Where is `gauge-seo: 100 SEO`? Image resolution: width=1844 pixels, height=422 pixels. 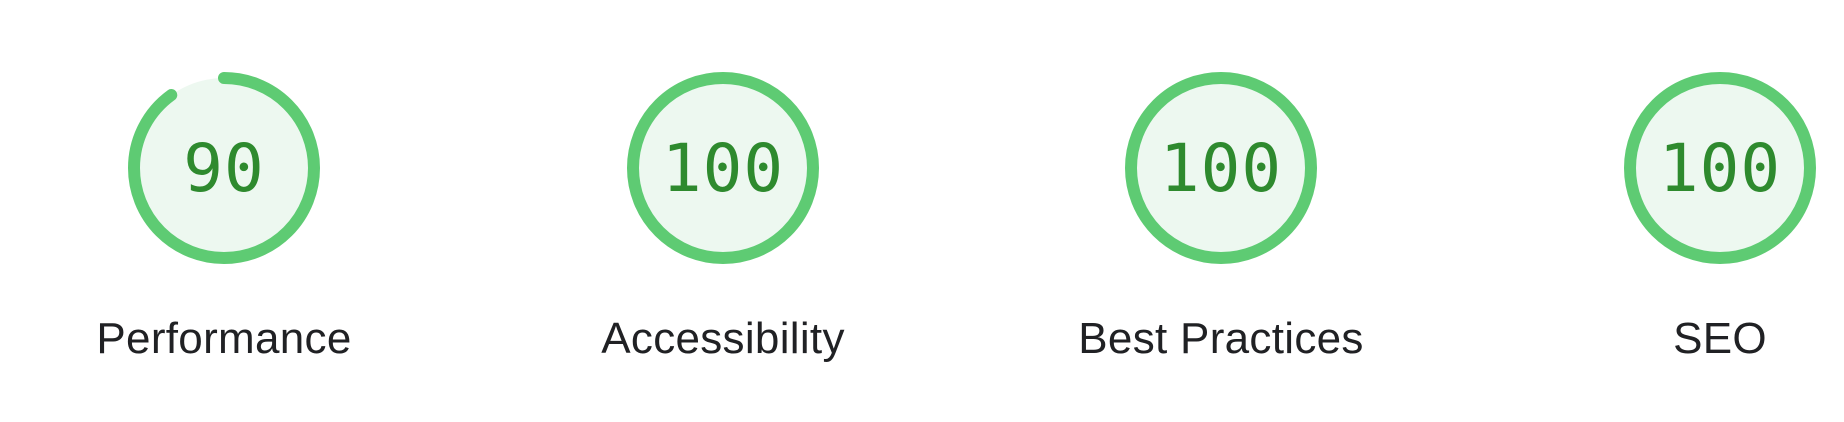
gauge-seo: 100 SEO is located at coordinates (1720, 215).